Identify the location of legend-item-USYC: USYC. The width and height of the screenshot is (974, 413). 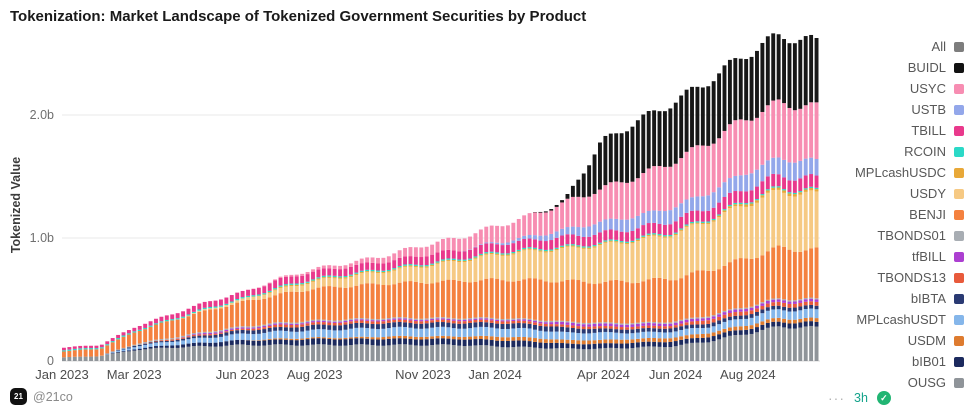
(937, 89).